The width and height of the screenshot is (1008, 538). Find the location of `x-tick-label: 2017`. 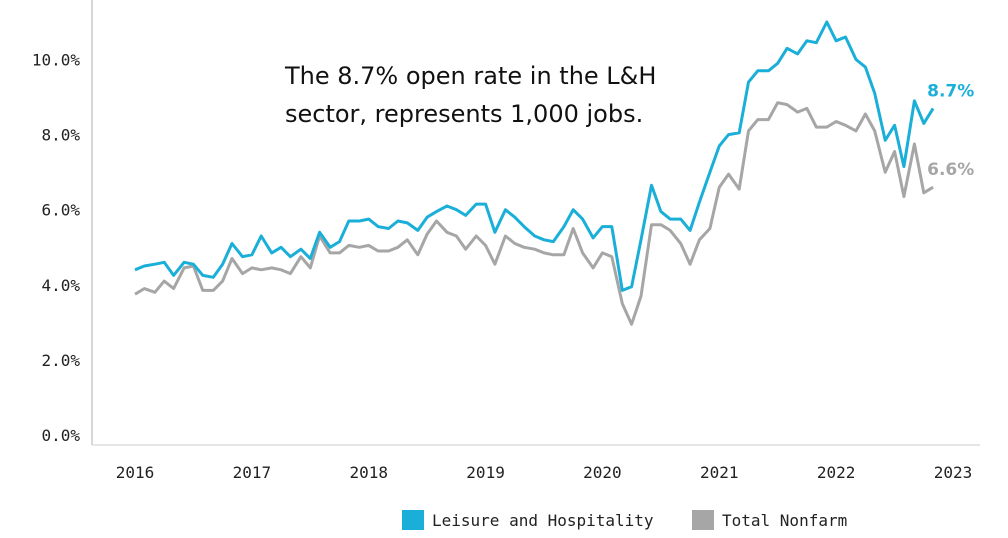

x-tick-label: 2017 is located at coordinates (252, 472).